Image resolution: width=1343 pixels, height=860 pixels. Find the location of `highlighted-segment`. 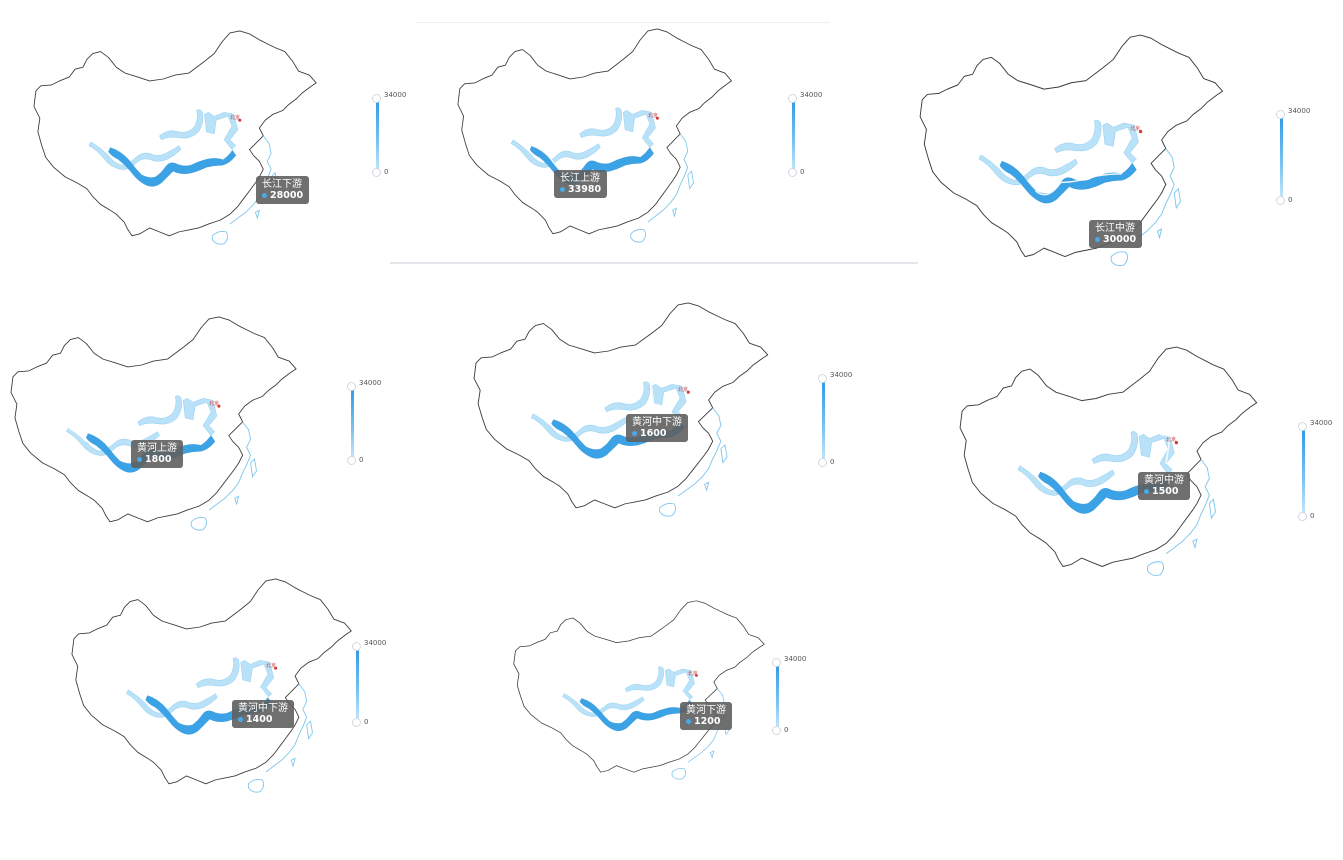

highlighted-segment is located at coordinates (1165, 448).